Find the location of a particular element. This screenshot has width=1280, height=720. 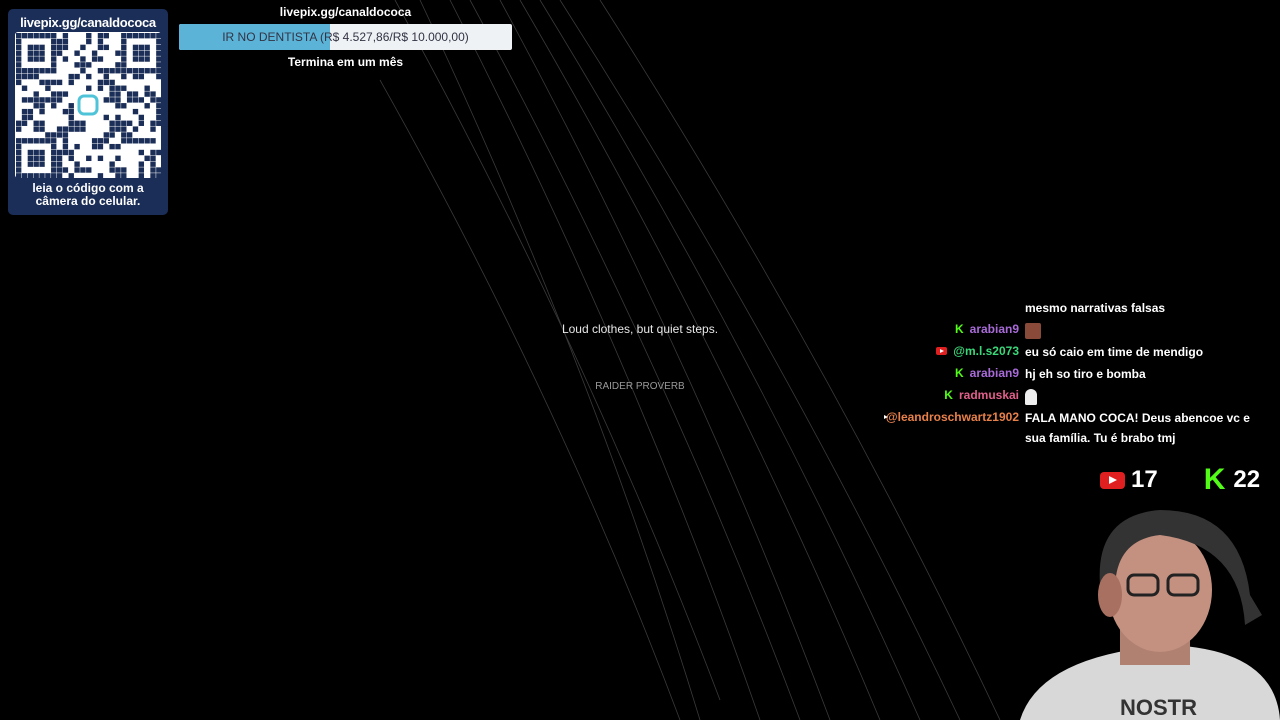

chat-author: @leandroschwartz1902 is located at coordinates (952, 417).